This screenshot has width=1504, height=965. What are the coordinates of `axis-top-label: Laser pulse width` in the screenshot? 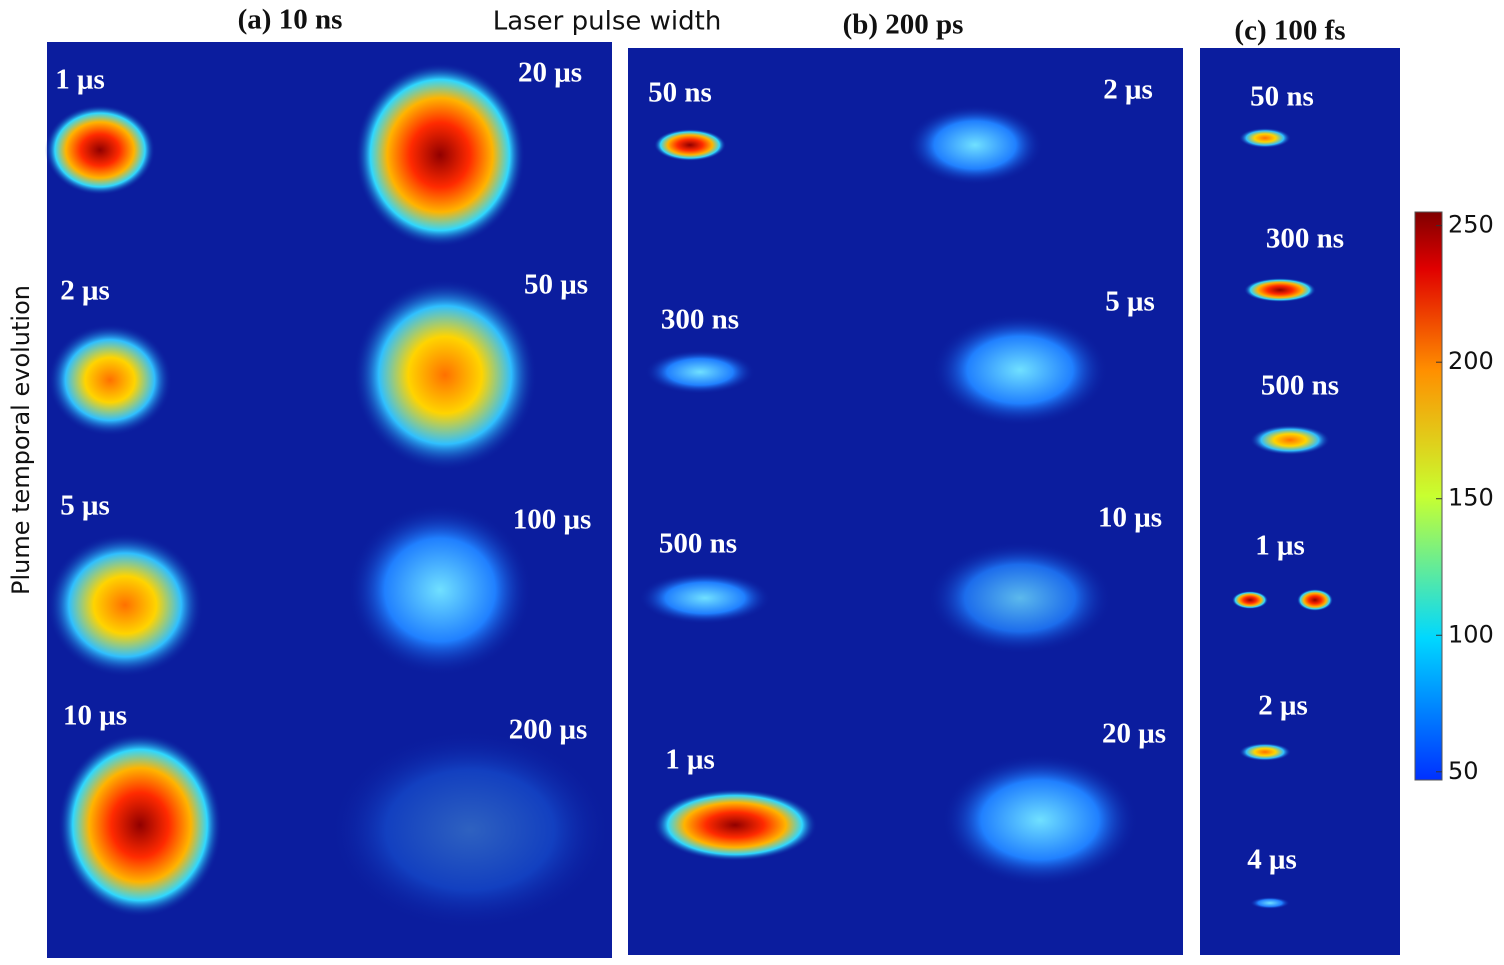 It's located at (607, 22).